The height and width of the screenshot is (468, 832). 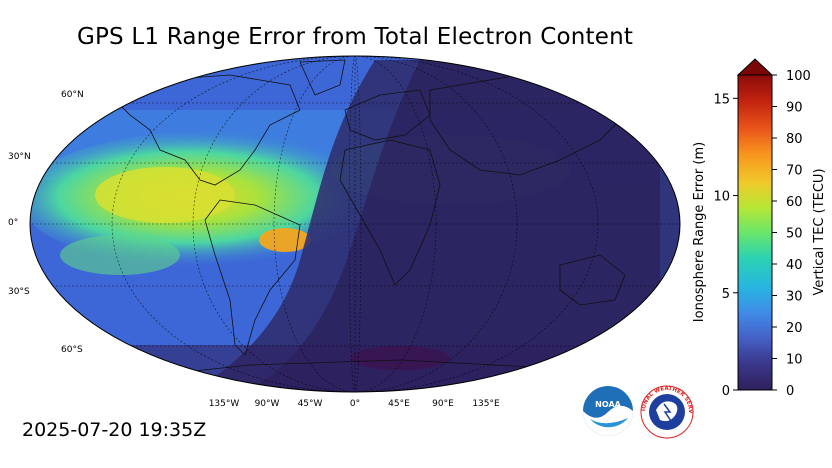 What do you see at coordinates (798, 76) in the screenshot?
I see `colorbar-right-tick-label: 100` at bounding box center [798, 76].